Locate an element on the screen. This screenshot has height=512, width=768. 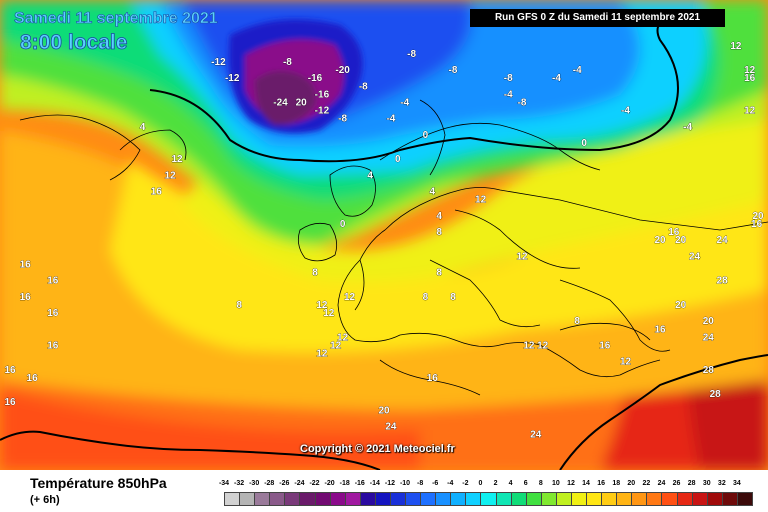
legend-tick-label: -2 is located at coordinates (465, 483).